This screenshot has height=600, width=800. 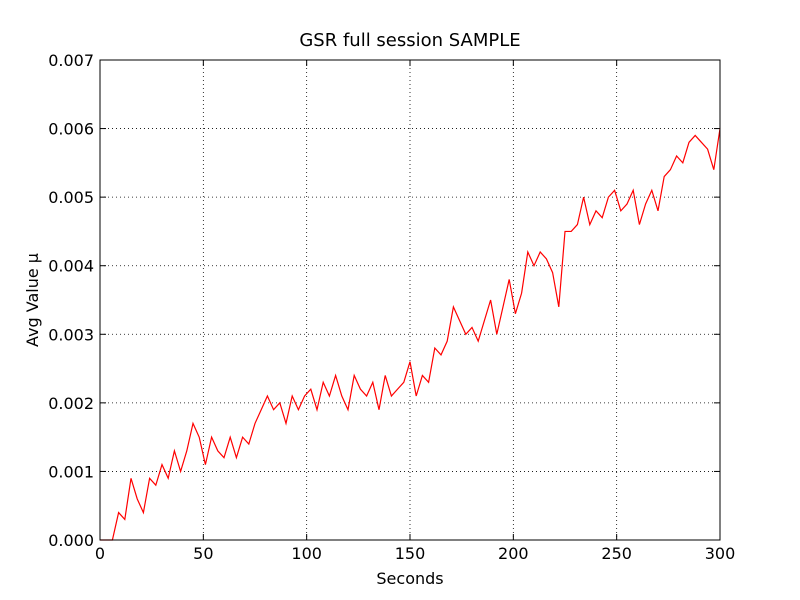 I want to click on y-tick-label: 0.007, so click(x=71, y=60).